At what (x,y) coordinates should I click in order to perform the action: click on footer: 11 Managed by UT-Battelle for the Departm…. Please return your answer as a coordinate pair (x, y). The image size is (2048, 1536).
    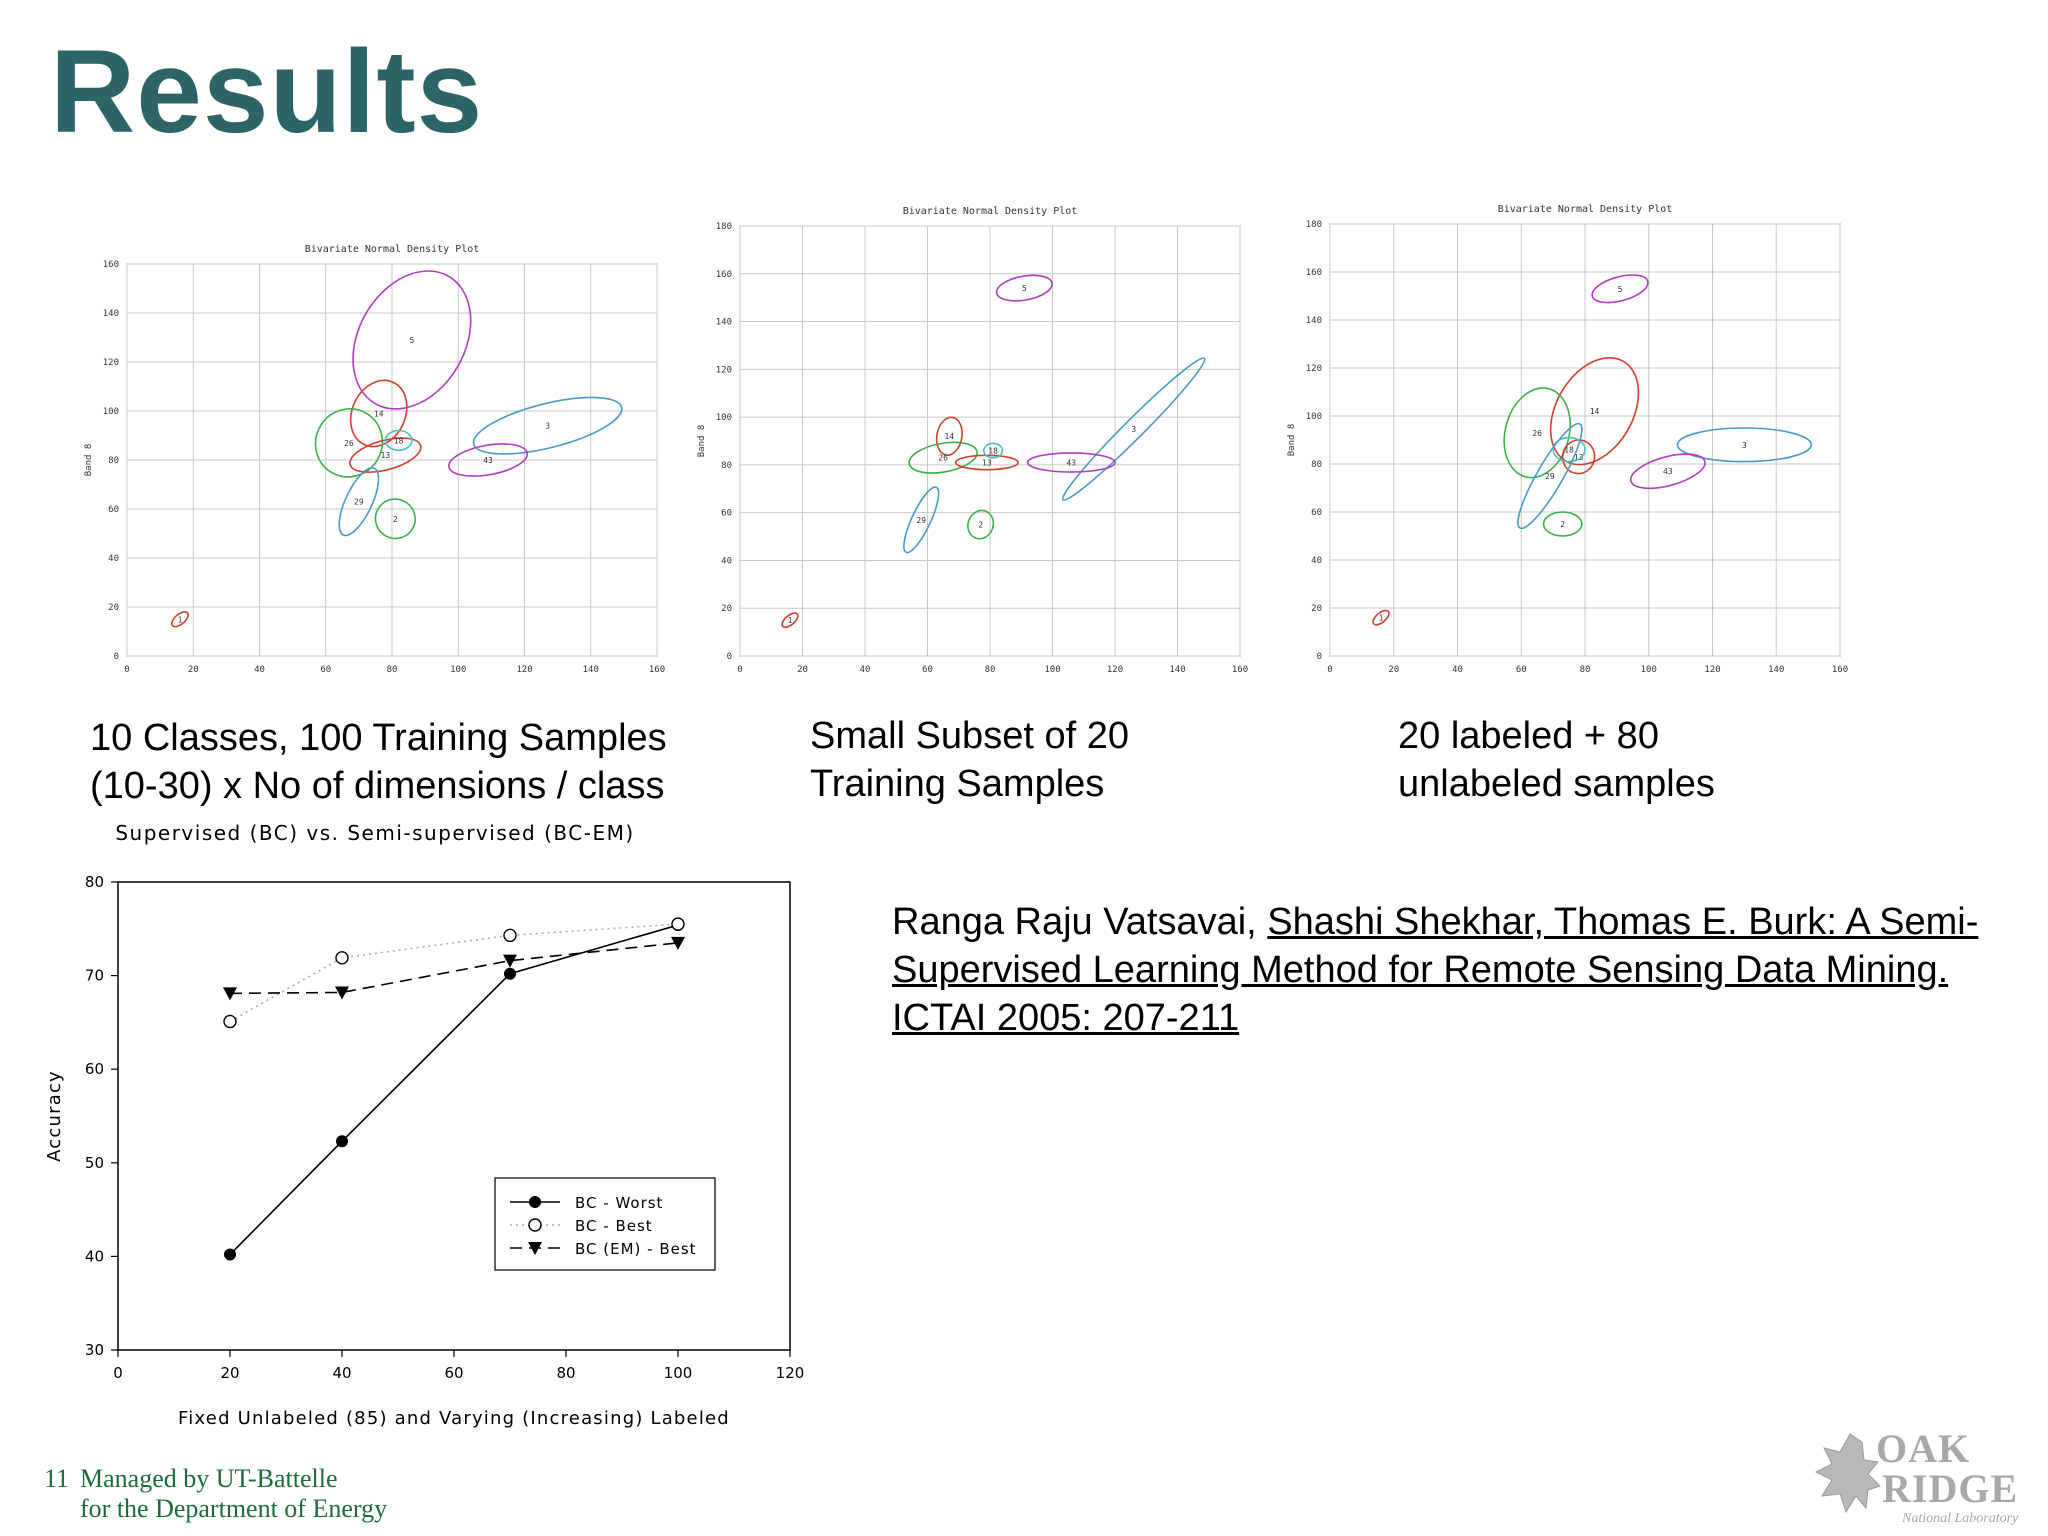
    Looking at the image, I should click on (215, 1494).